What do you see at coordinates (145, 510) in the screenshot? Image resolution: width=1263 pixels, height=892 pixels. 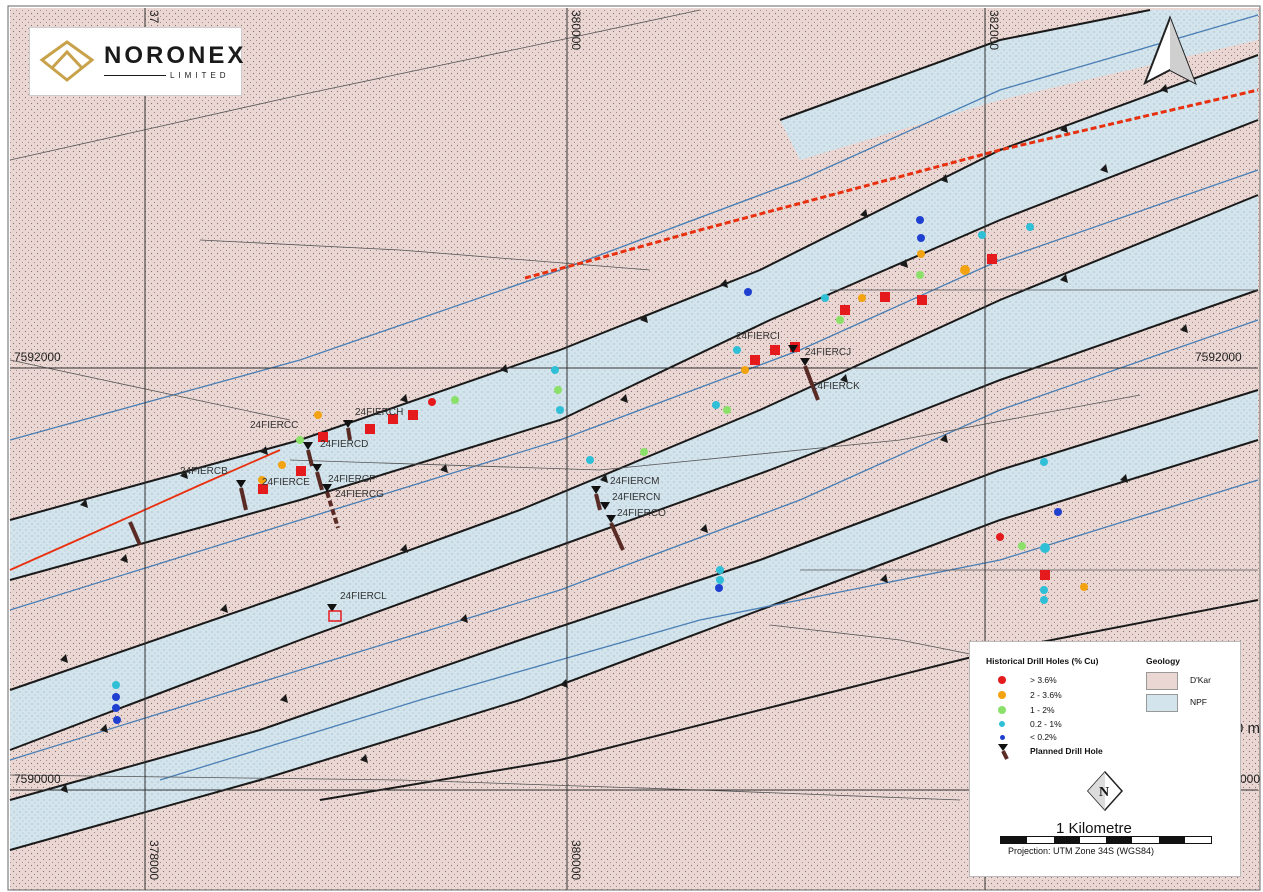 I see `red-structure` at bounding box center [145, 510].